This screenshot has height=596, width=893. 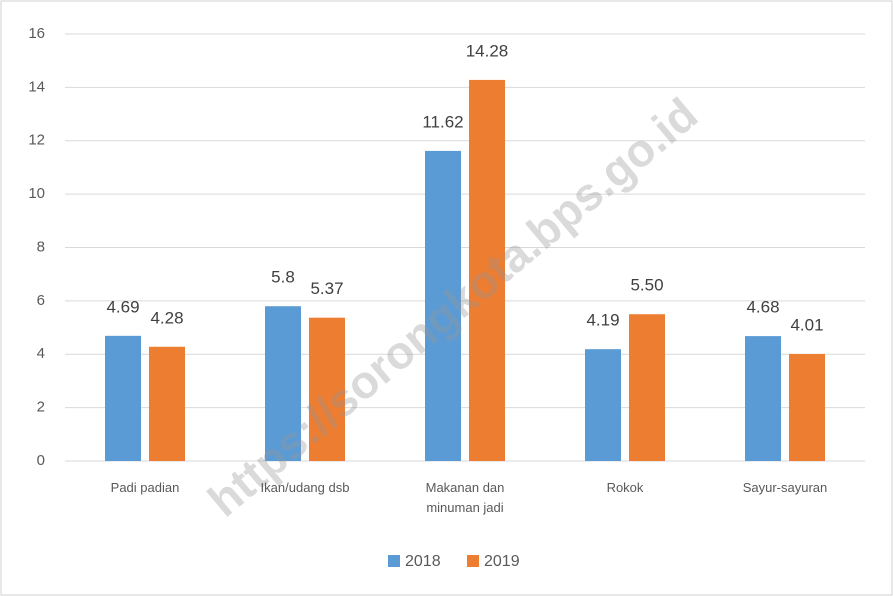 What do you see at coordinates (166, 317) in the screenshot?
I see `data-label: 4.28` at bounding box center [166, 317].